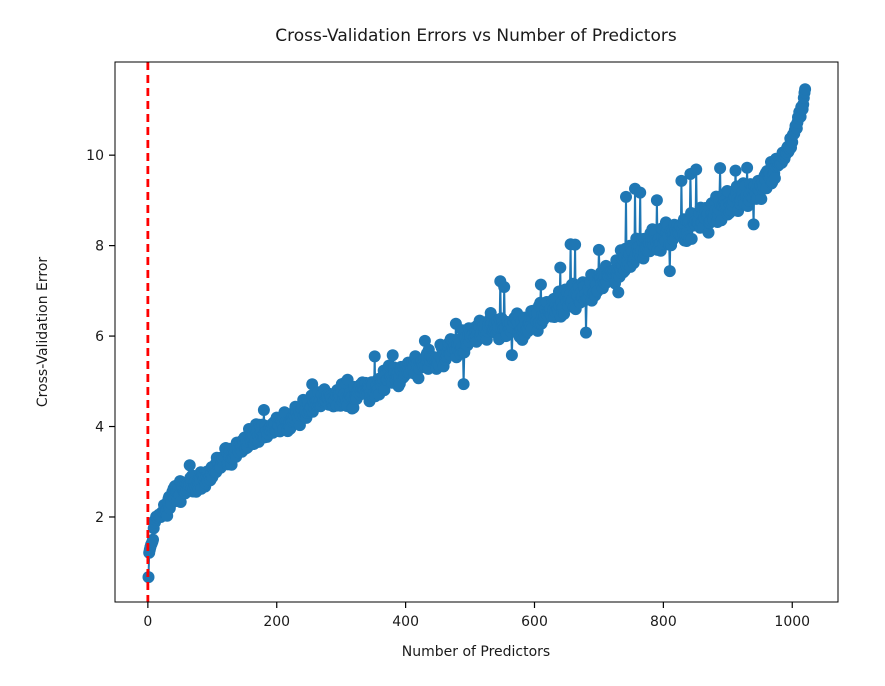 The width and height of the screenshot is (885, 686). What do you see at coordinates (663, 622) in the screenshot?
I see `x-tick-label: 800` at bounding box center [663, 622].